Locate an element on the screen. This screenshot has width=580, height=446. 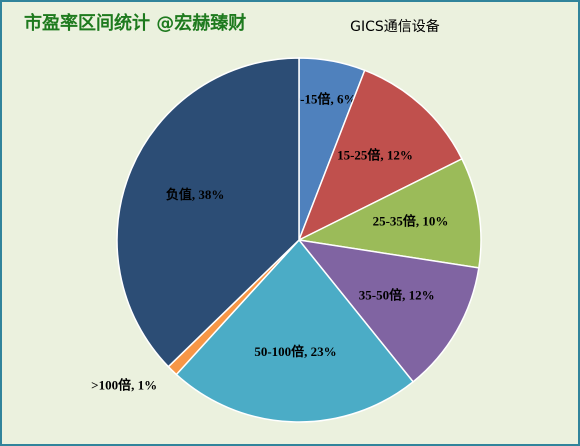
data-label: 25-35倍, 10% is located at coordinates (411, 221).